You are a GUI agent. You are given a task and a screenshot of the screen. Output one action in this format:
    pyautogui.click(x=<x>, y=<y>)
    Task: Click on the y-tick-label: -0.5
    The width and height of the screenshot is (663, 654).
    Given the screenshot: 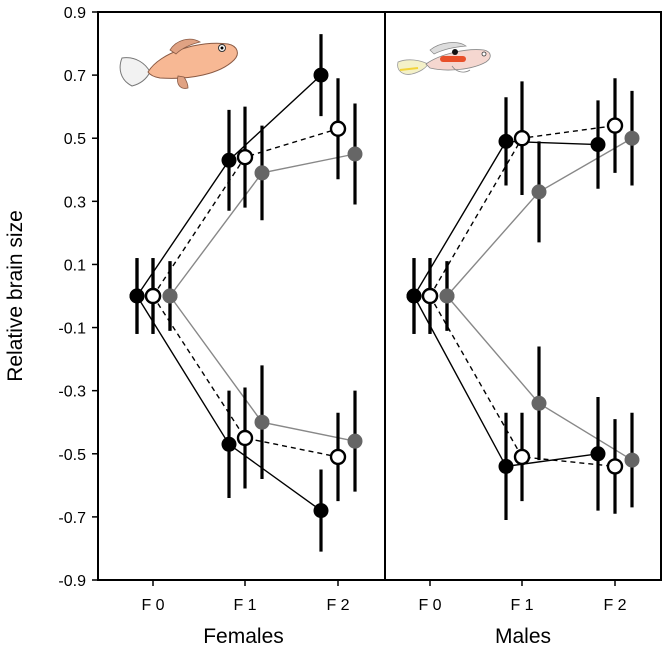 What is the action you would take?
    pyautogui.click(x=72, y=455)
    